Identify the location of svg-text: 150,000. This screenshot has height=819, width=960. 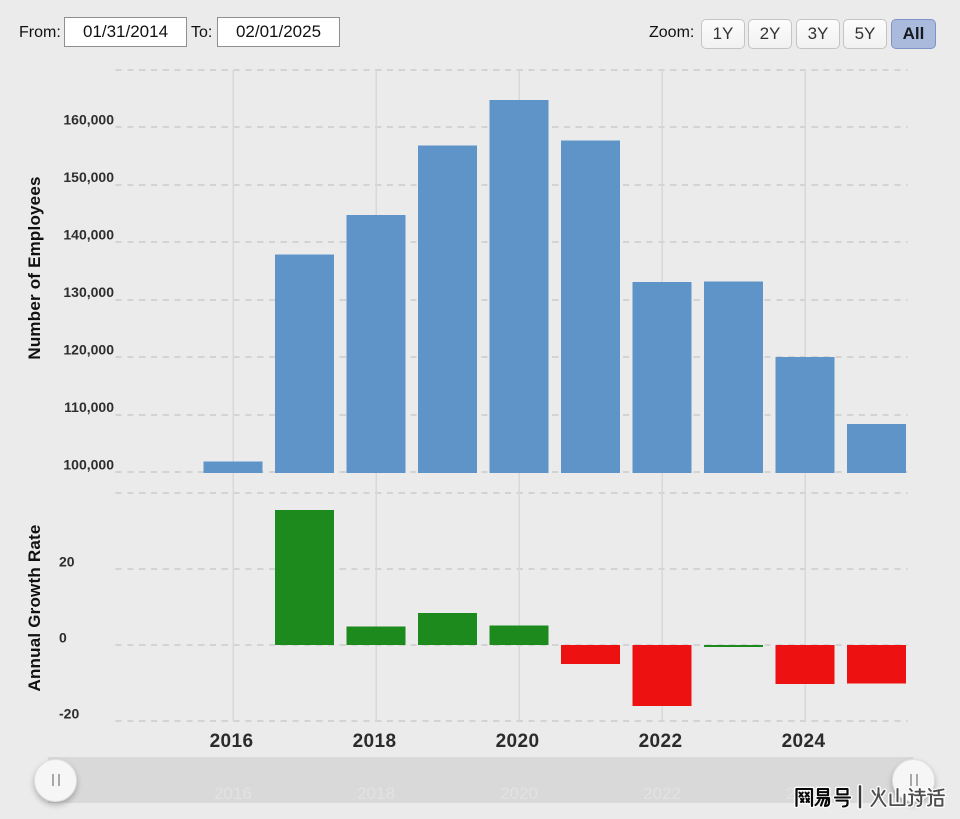
(88, 177).